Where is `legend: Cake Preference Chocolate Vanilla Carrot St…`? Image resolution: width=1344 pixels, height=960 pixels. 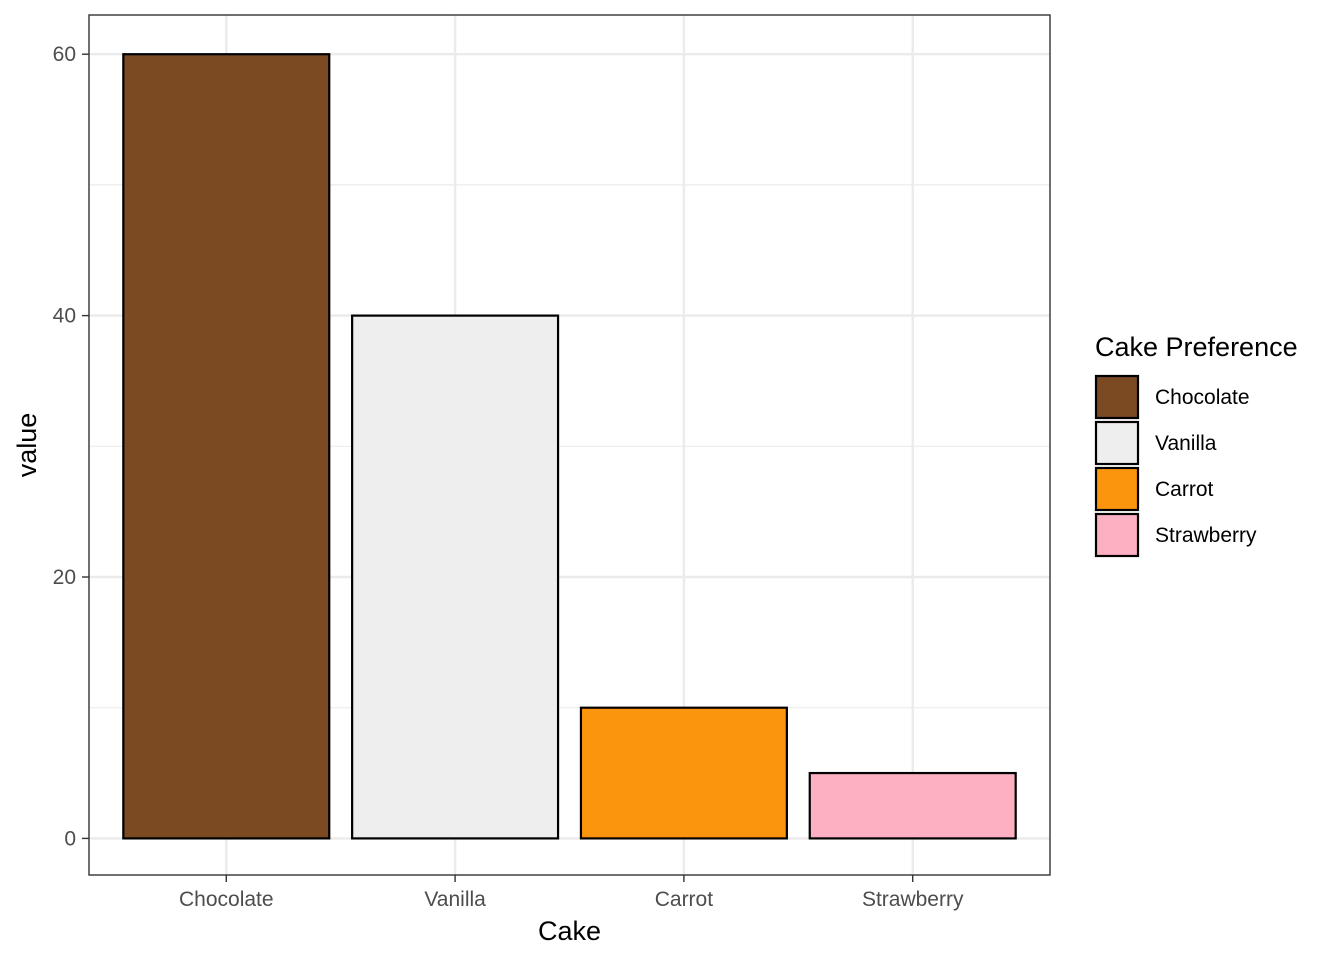
legend: Cake Preference Chocolate Vanilla Carrot St… is located at coordinates (1196, 445).